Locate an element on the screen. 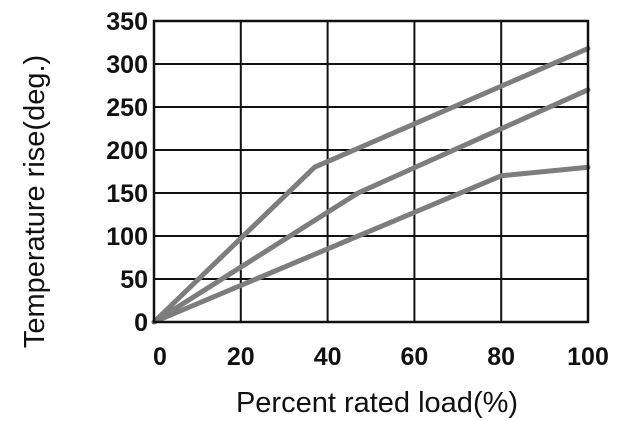  y-tick-label: 0 is located at coordinates (141, 323).